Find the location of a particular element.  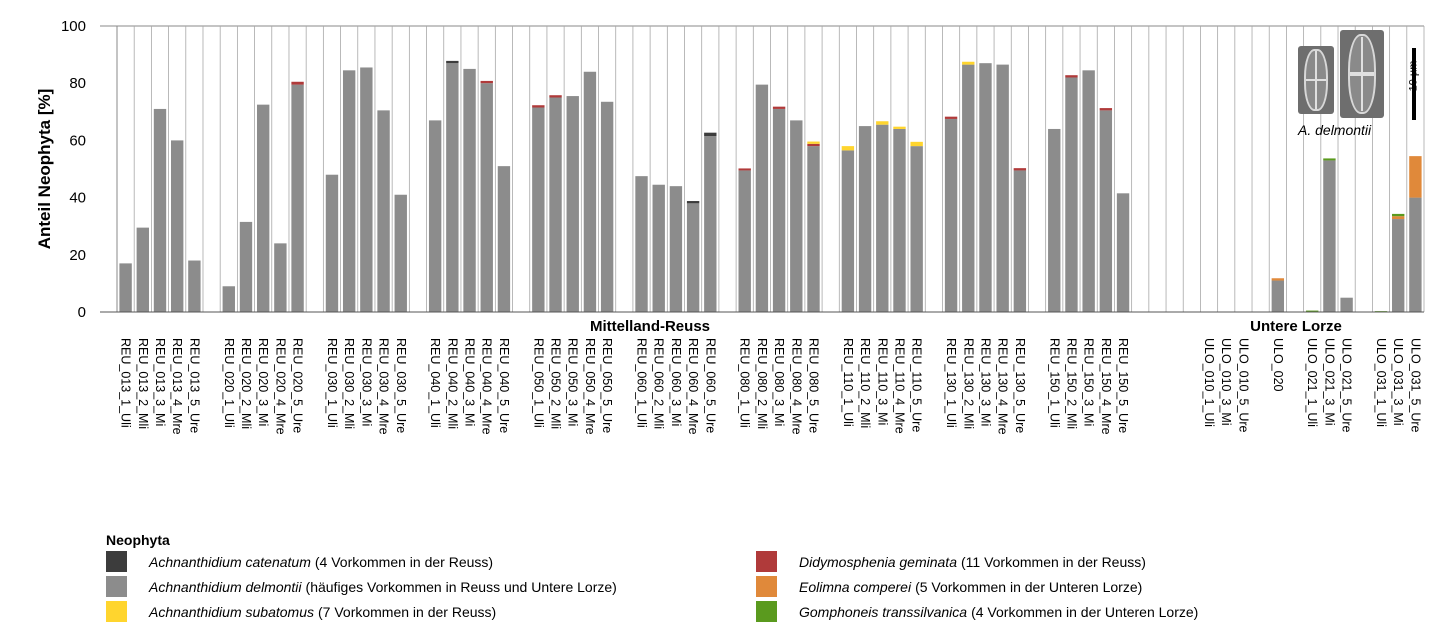

x-tick-label: REU_030_5_Ure is located at coordinates (401, 385).